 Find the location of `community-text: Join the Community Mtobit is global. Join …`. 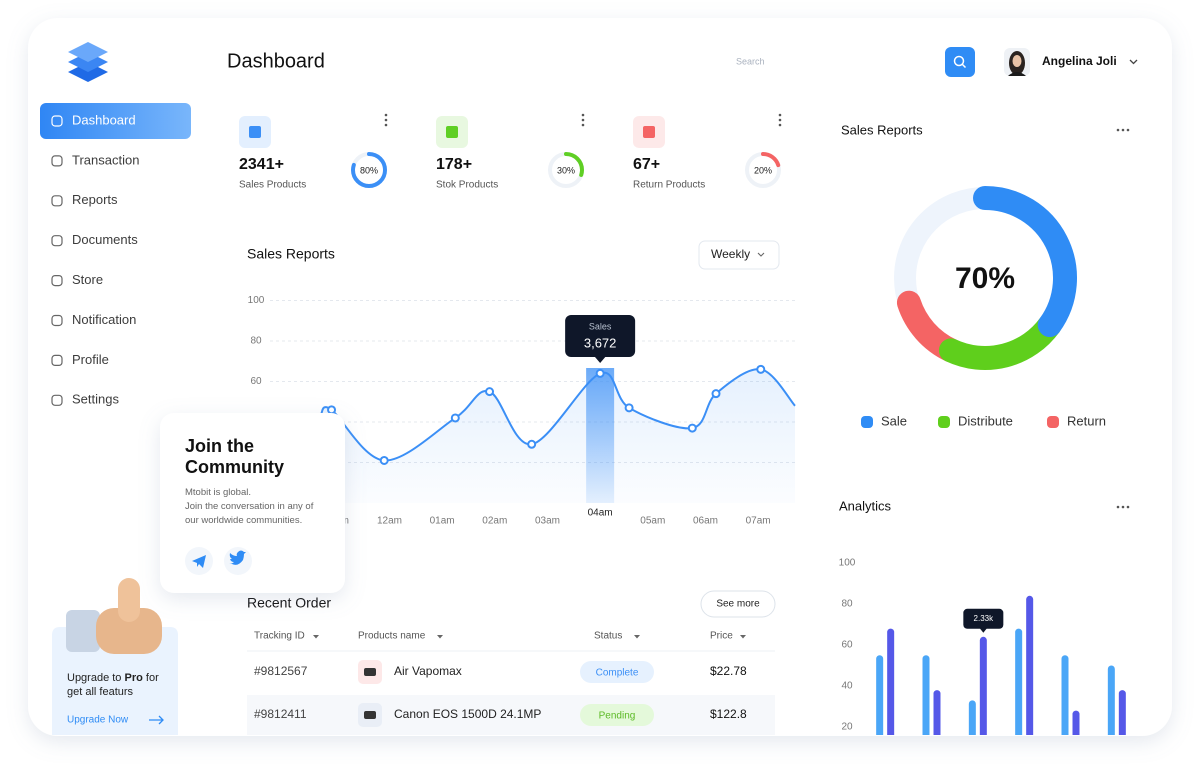

community-text: Join the Community Mtobit is global. Join … is located at coordinates (249, 481).